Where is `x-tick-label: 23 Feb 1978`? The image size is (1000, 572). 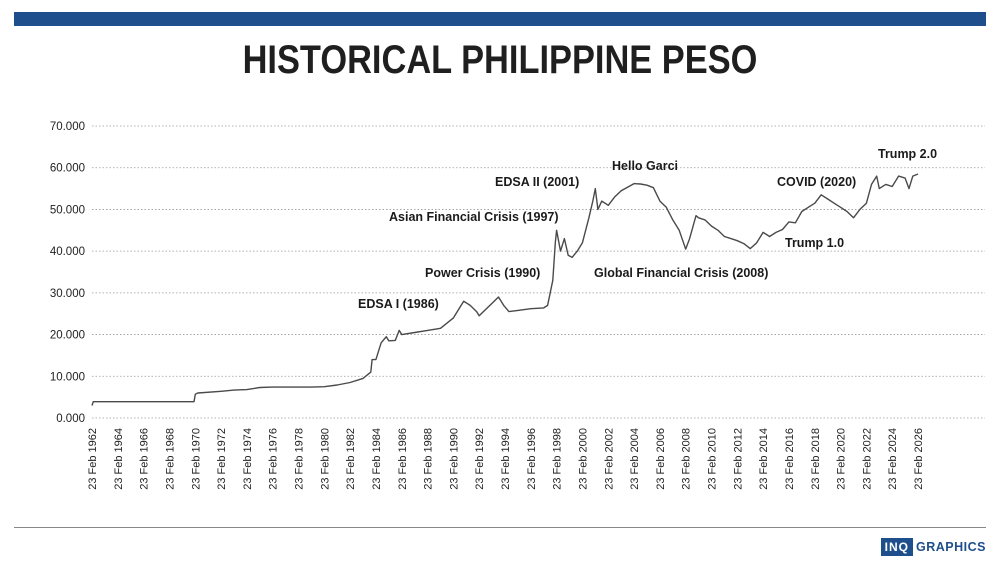 x-tick-label: 23 Feb 1978 is located at coordinates (300, 459).